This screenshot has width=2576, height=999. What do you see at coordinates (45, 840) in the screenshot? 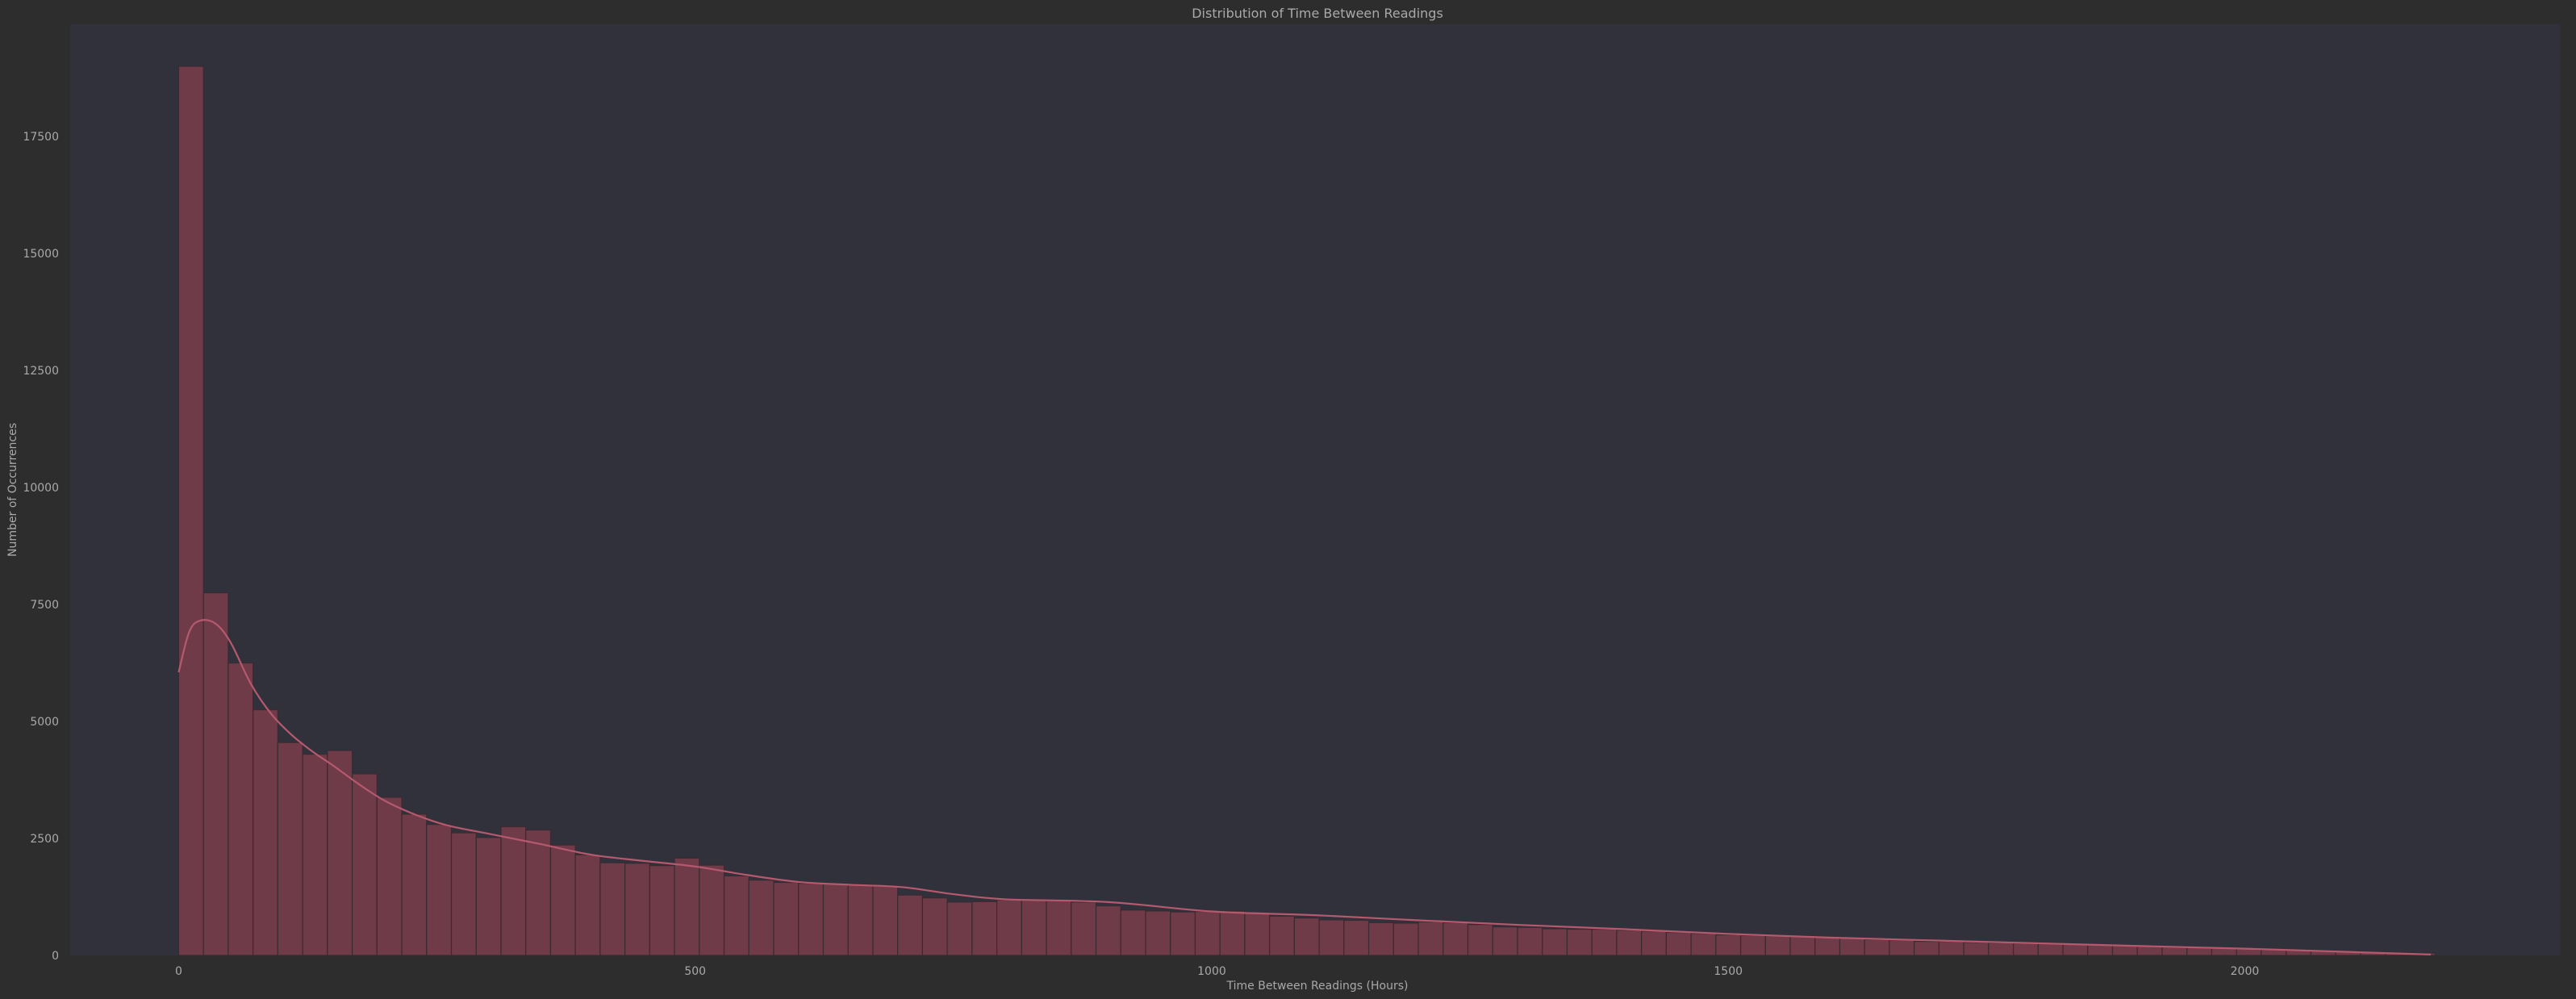
I see `y-tick-label: 2500` at bounding box center [45, 840].